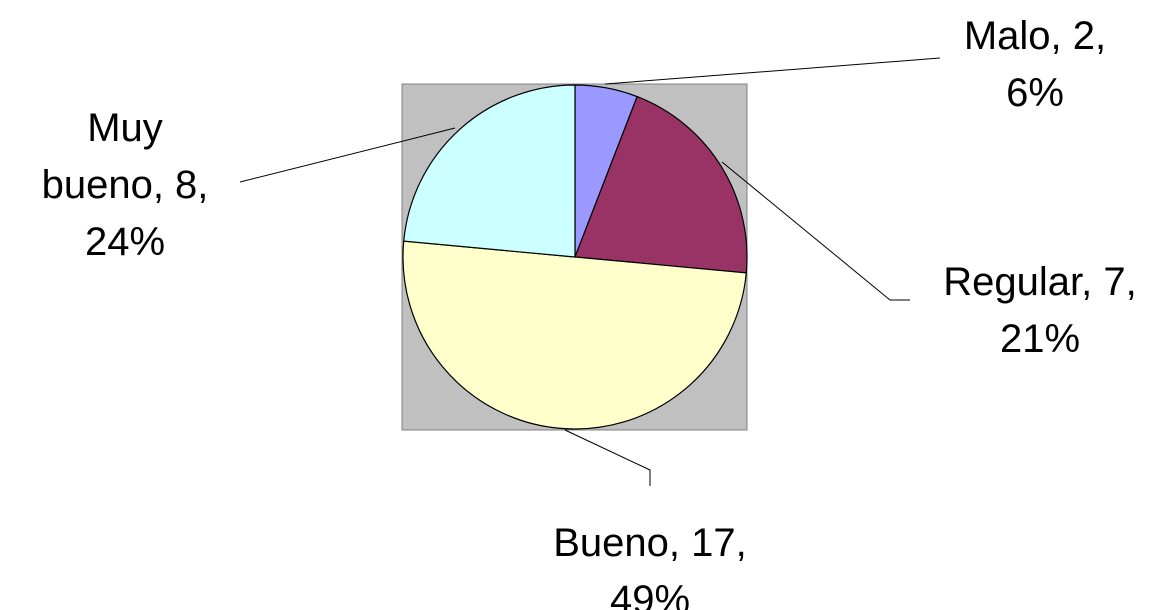 Image resolution: width=1169 pixels, height=610 pixels. I want to click on data-label: Muy bueno, 8, 24%, so click(125, 185).